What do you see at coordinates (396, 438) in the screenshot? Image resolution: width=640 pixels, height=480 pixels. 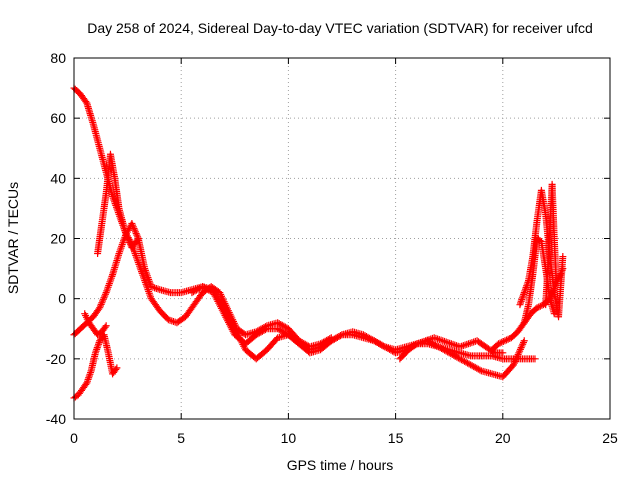 I see `x-tick-label: 15` at bounding box center [396, 438].